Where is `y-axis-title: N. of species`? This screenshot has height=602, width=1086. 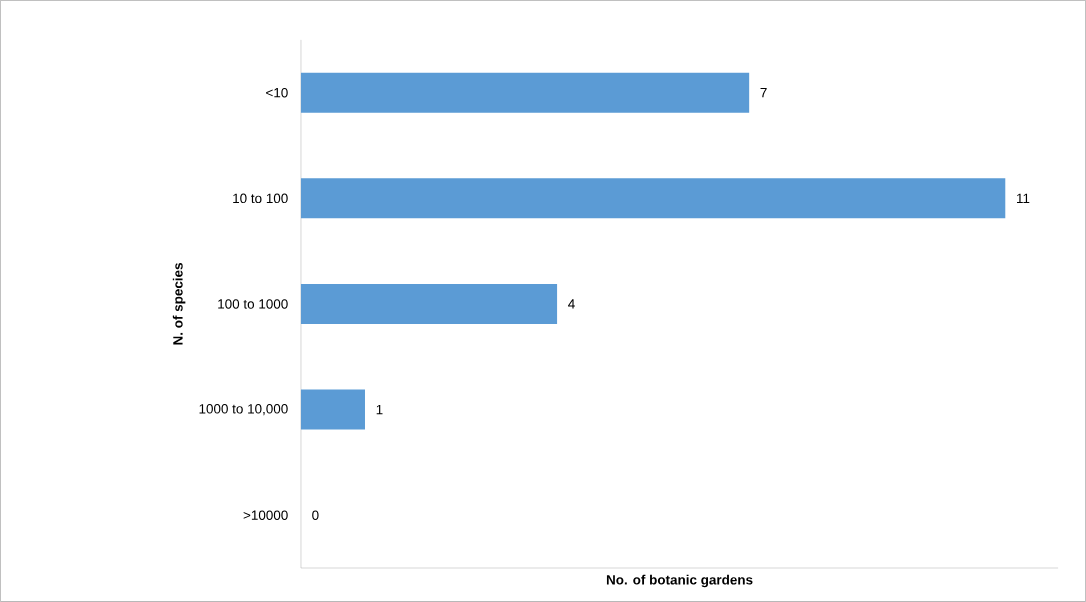
y-axis-title: N. of species is located at coordinates (179, 304).